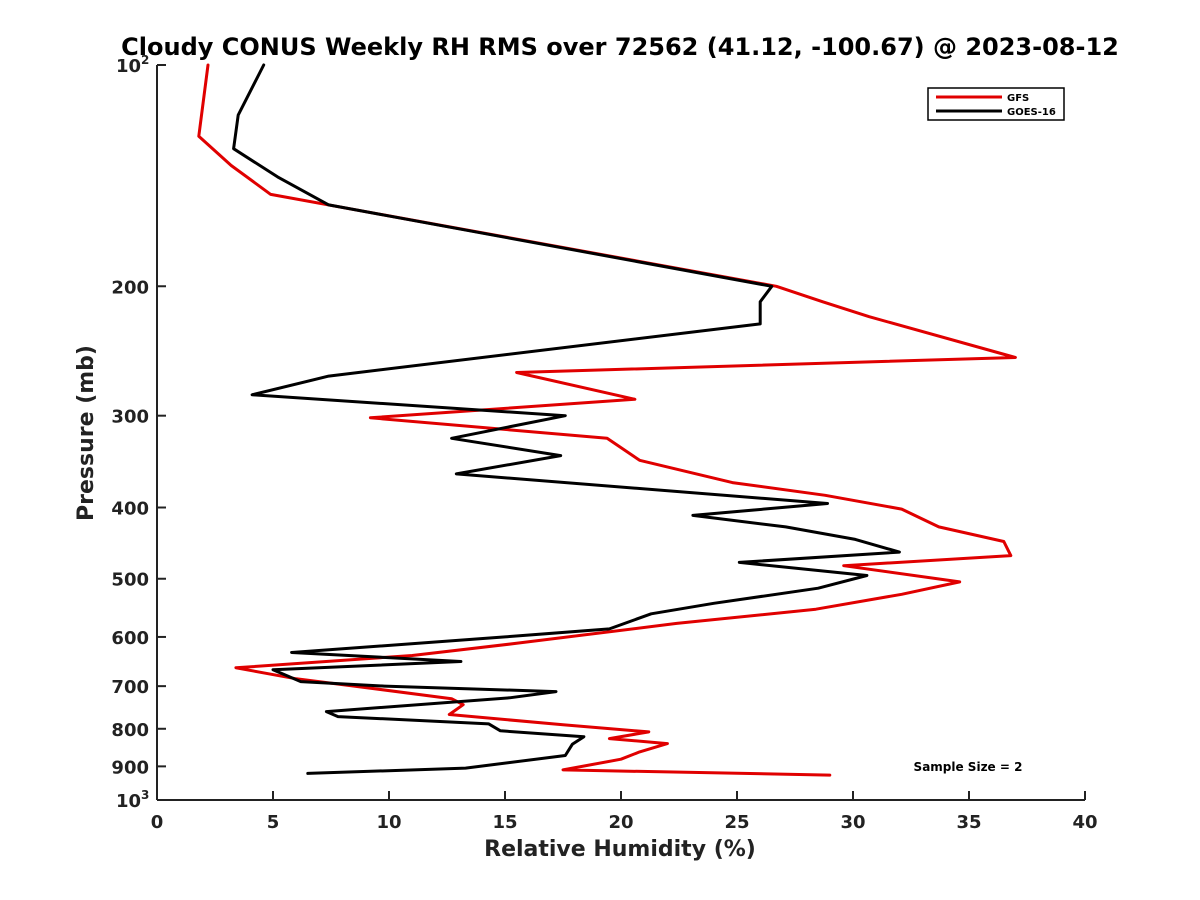 Image resolution: width=1200 pixels, height=900 pixels. Describe the element at coordinates (145, 60) in the screenshot. I see `y-tick-exponent: 2` at that location.